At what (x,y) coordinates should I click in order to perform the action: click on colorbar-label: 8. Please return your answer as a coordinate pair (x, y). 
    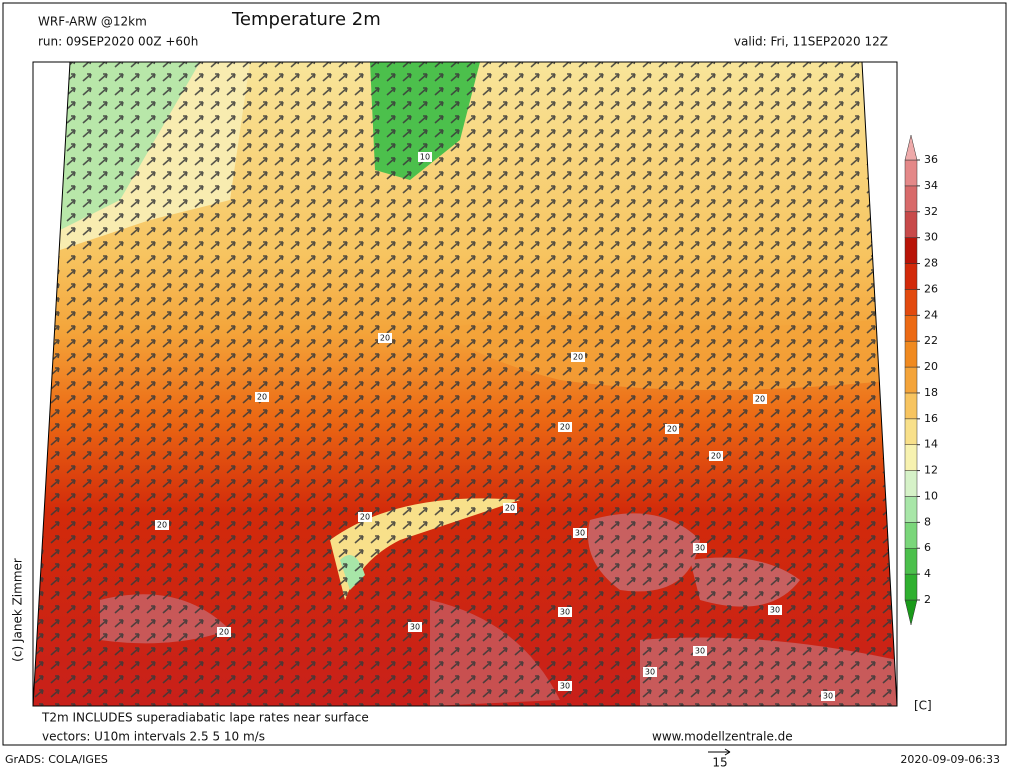
    Looking at the image, I should click on (927, 521).